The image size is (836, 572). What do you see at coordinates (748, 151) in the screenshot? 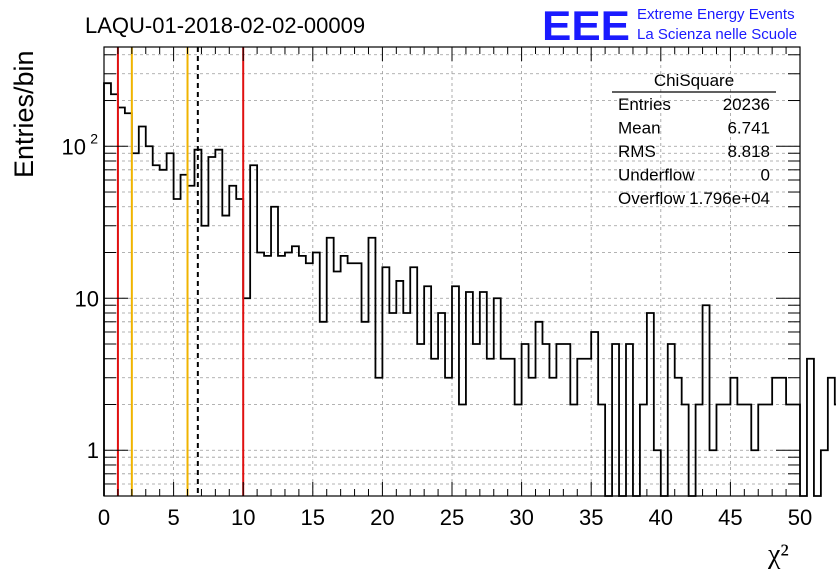
I see `stats-value: 8.818` at bounding box center [748, 151].